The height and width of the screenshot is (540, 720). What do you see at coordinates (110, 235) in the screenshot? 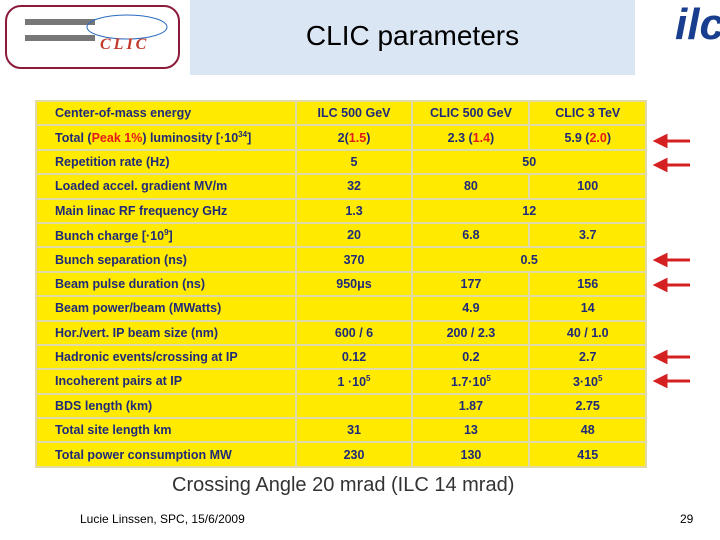
I see `text-segment: Bunch charge [·10` at bounding box center [110, 235].